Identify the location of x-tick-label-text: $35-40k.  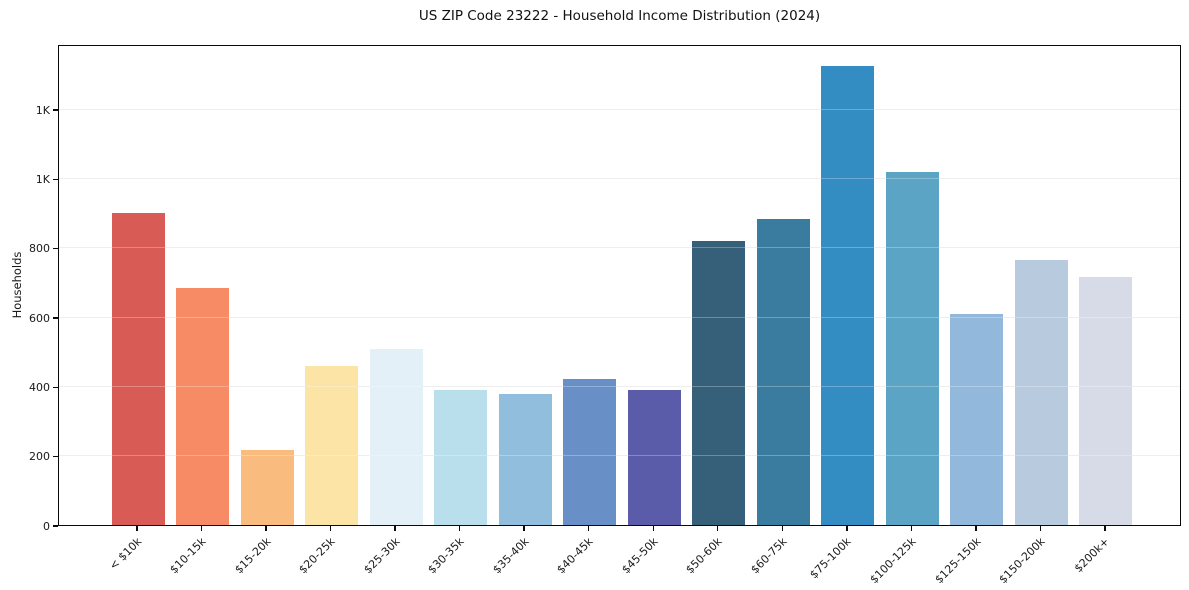
(511, 556).